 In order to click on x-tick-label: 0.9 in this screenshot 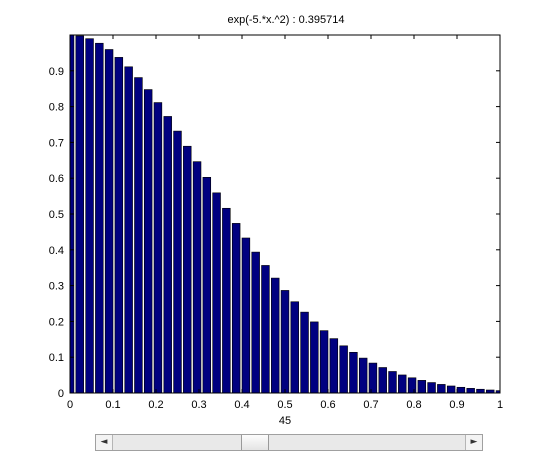, I will do `click(456, 405)`.